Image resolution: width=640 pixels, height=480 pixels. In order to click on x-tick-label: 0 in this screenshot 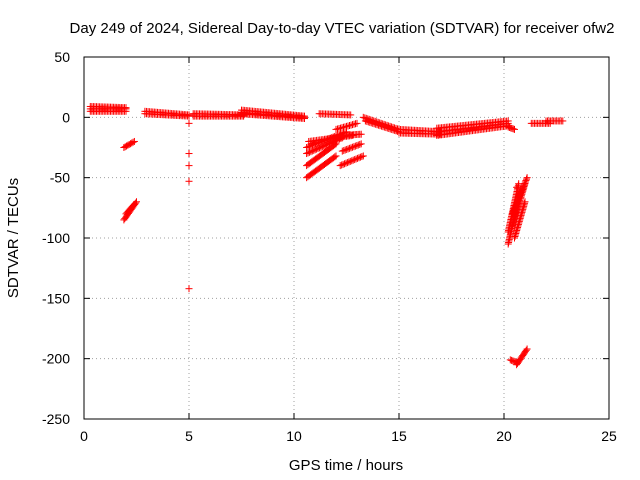, I will do `click(84, 436)`.